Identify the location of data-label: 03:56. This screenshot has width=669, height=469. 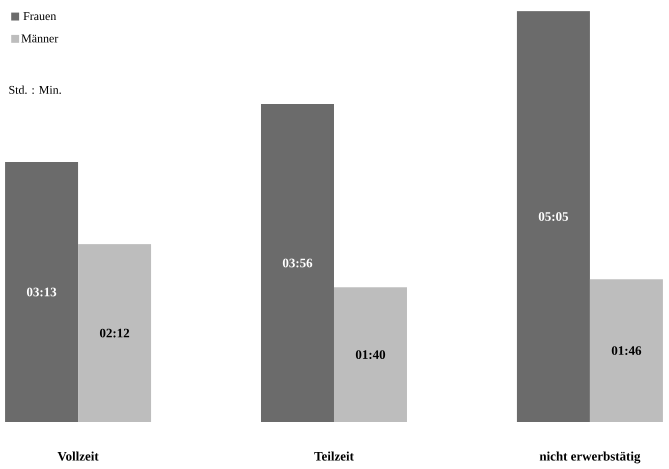
(297, 263).